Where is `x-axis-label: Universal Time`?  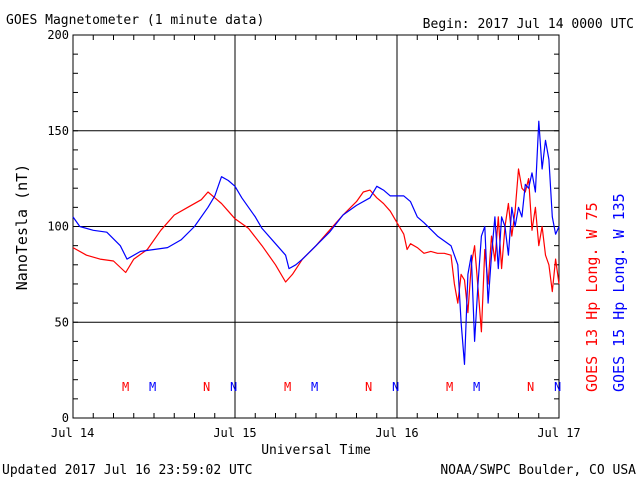 x-axis-label: Universal Time is located at coordinates (316, 450).